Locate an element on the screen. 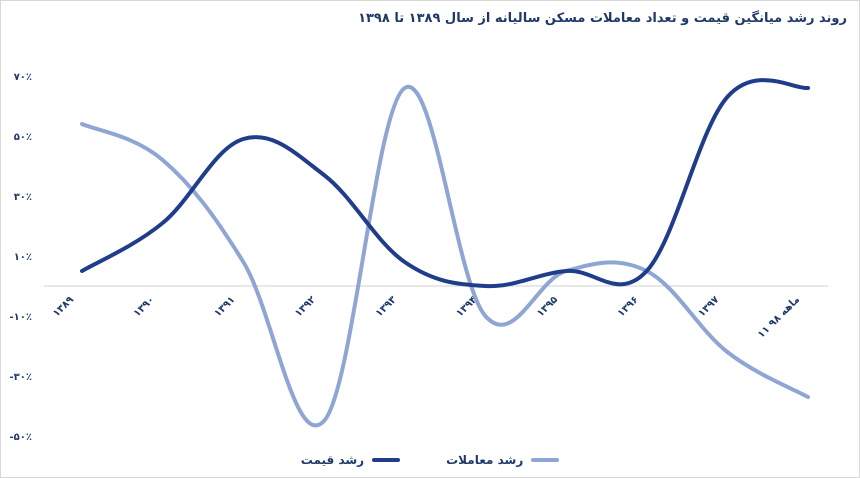  x-tick-label: ۱۳۹۲ is located at coordinates (305, 306).